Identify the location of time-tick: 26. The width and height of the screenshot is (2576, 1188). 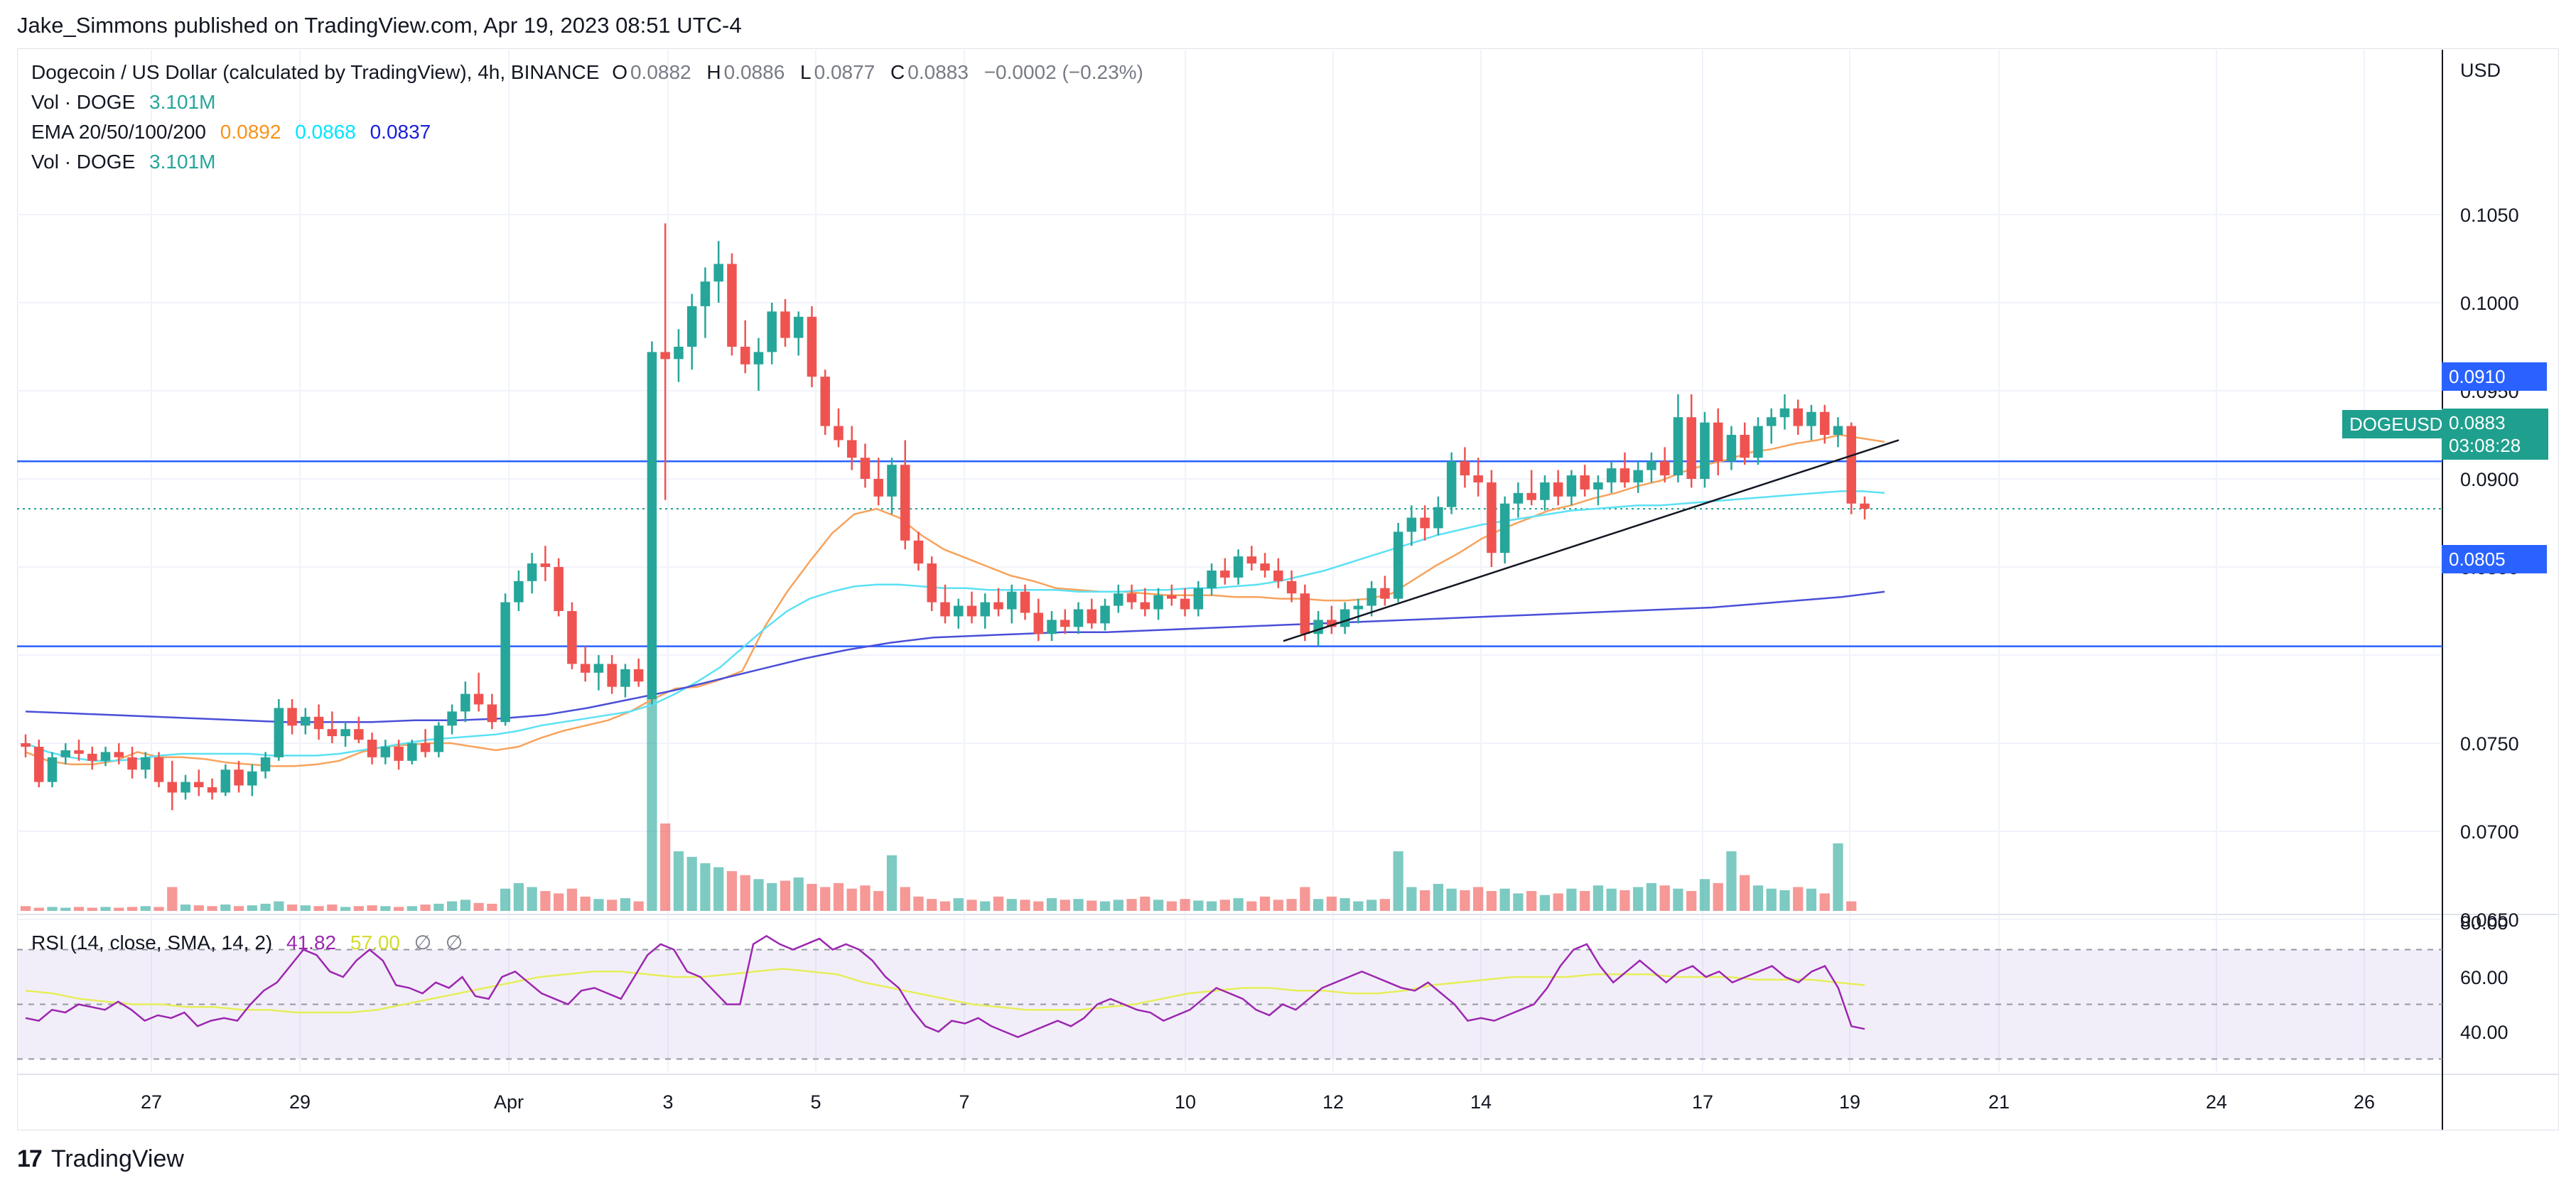
(2365, 1102).